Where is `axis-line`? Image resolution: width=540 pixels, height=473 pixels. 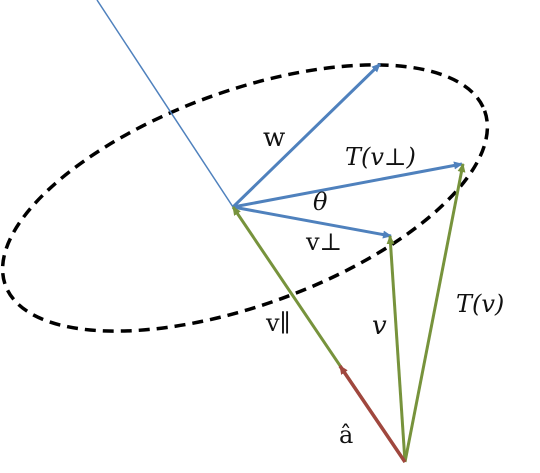 axis-line is located at coordinates (165, 104).